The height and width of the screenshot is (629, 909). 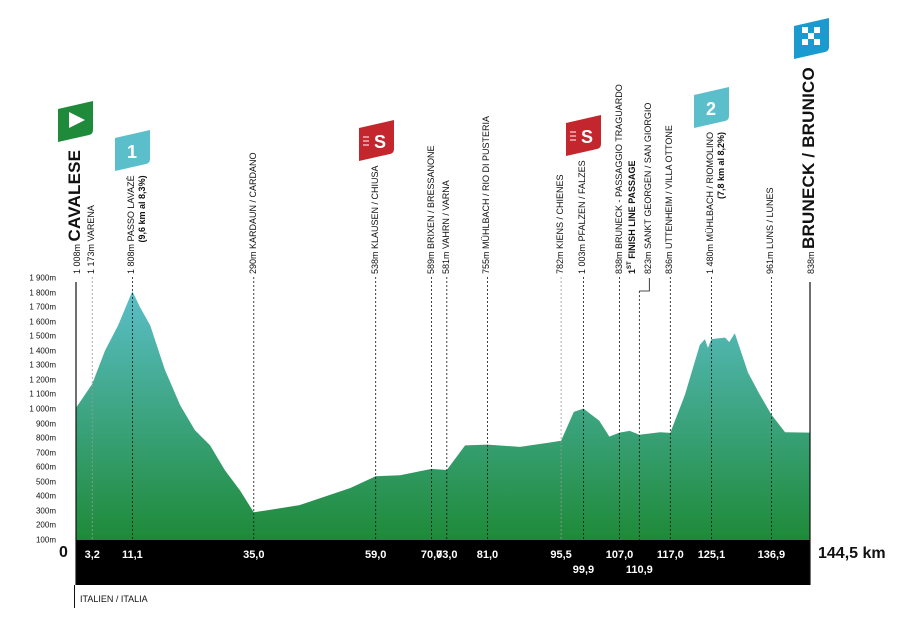 I want to click on y-tick-label: 300m, so click(x=45, y=511).